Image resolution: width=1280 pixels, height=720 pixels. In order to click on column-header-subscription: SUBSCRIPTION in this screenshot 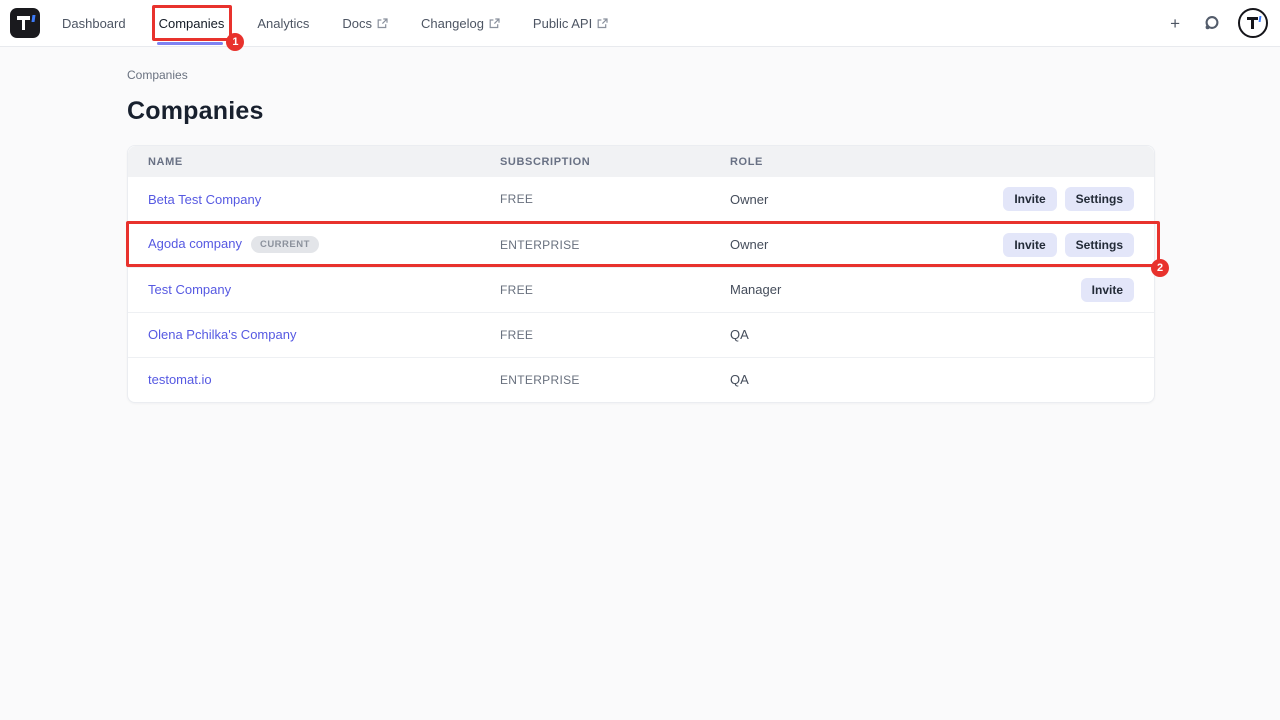, I will do `click(615, 161)`.